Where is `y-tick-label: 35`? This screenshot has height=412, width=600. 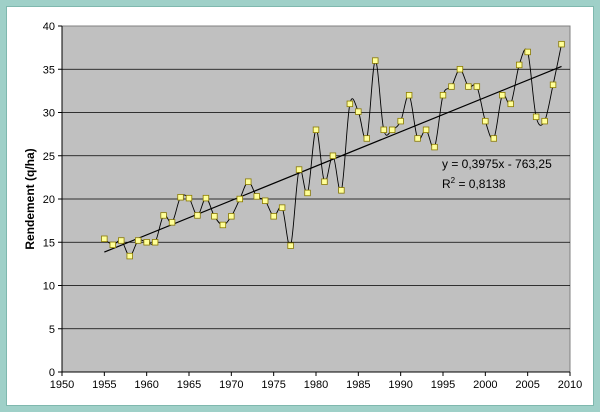
y-tick-label: 35 is located at coordinates (49, 70).